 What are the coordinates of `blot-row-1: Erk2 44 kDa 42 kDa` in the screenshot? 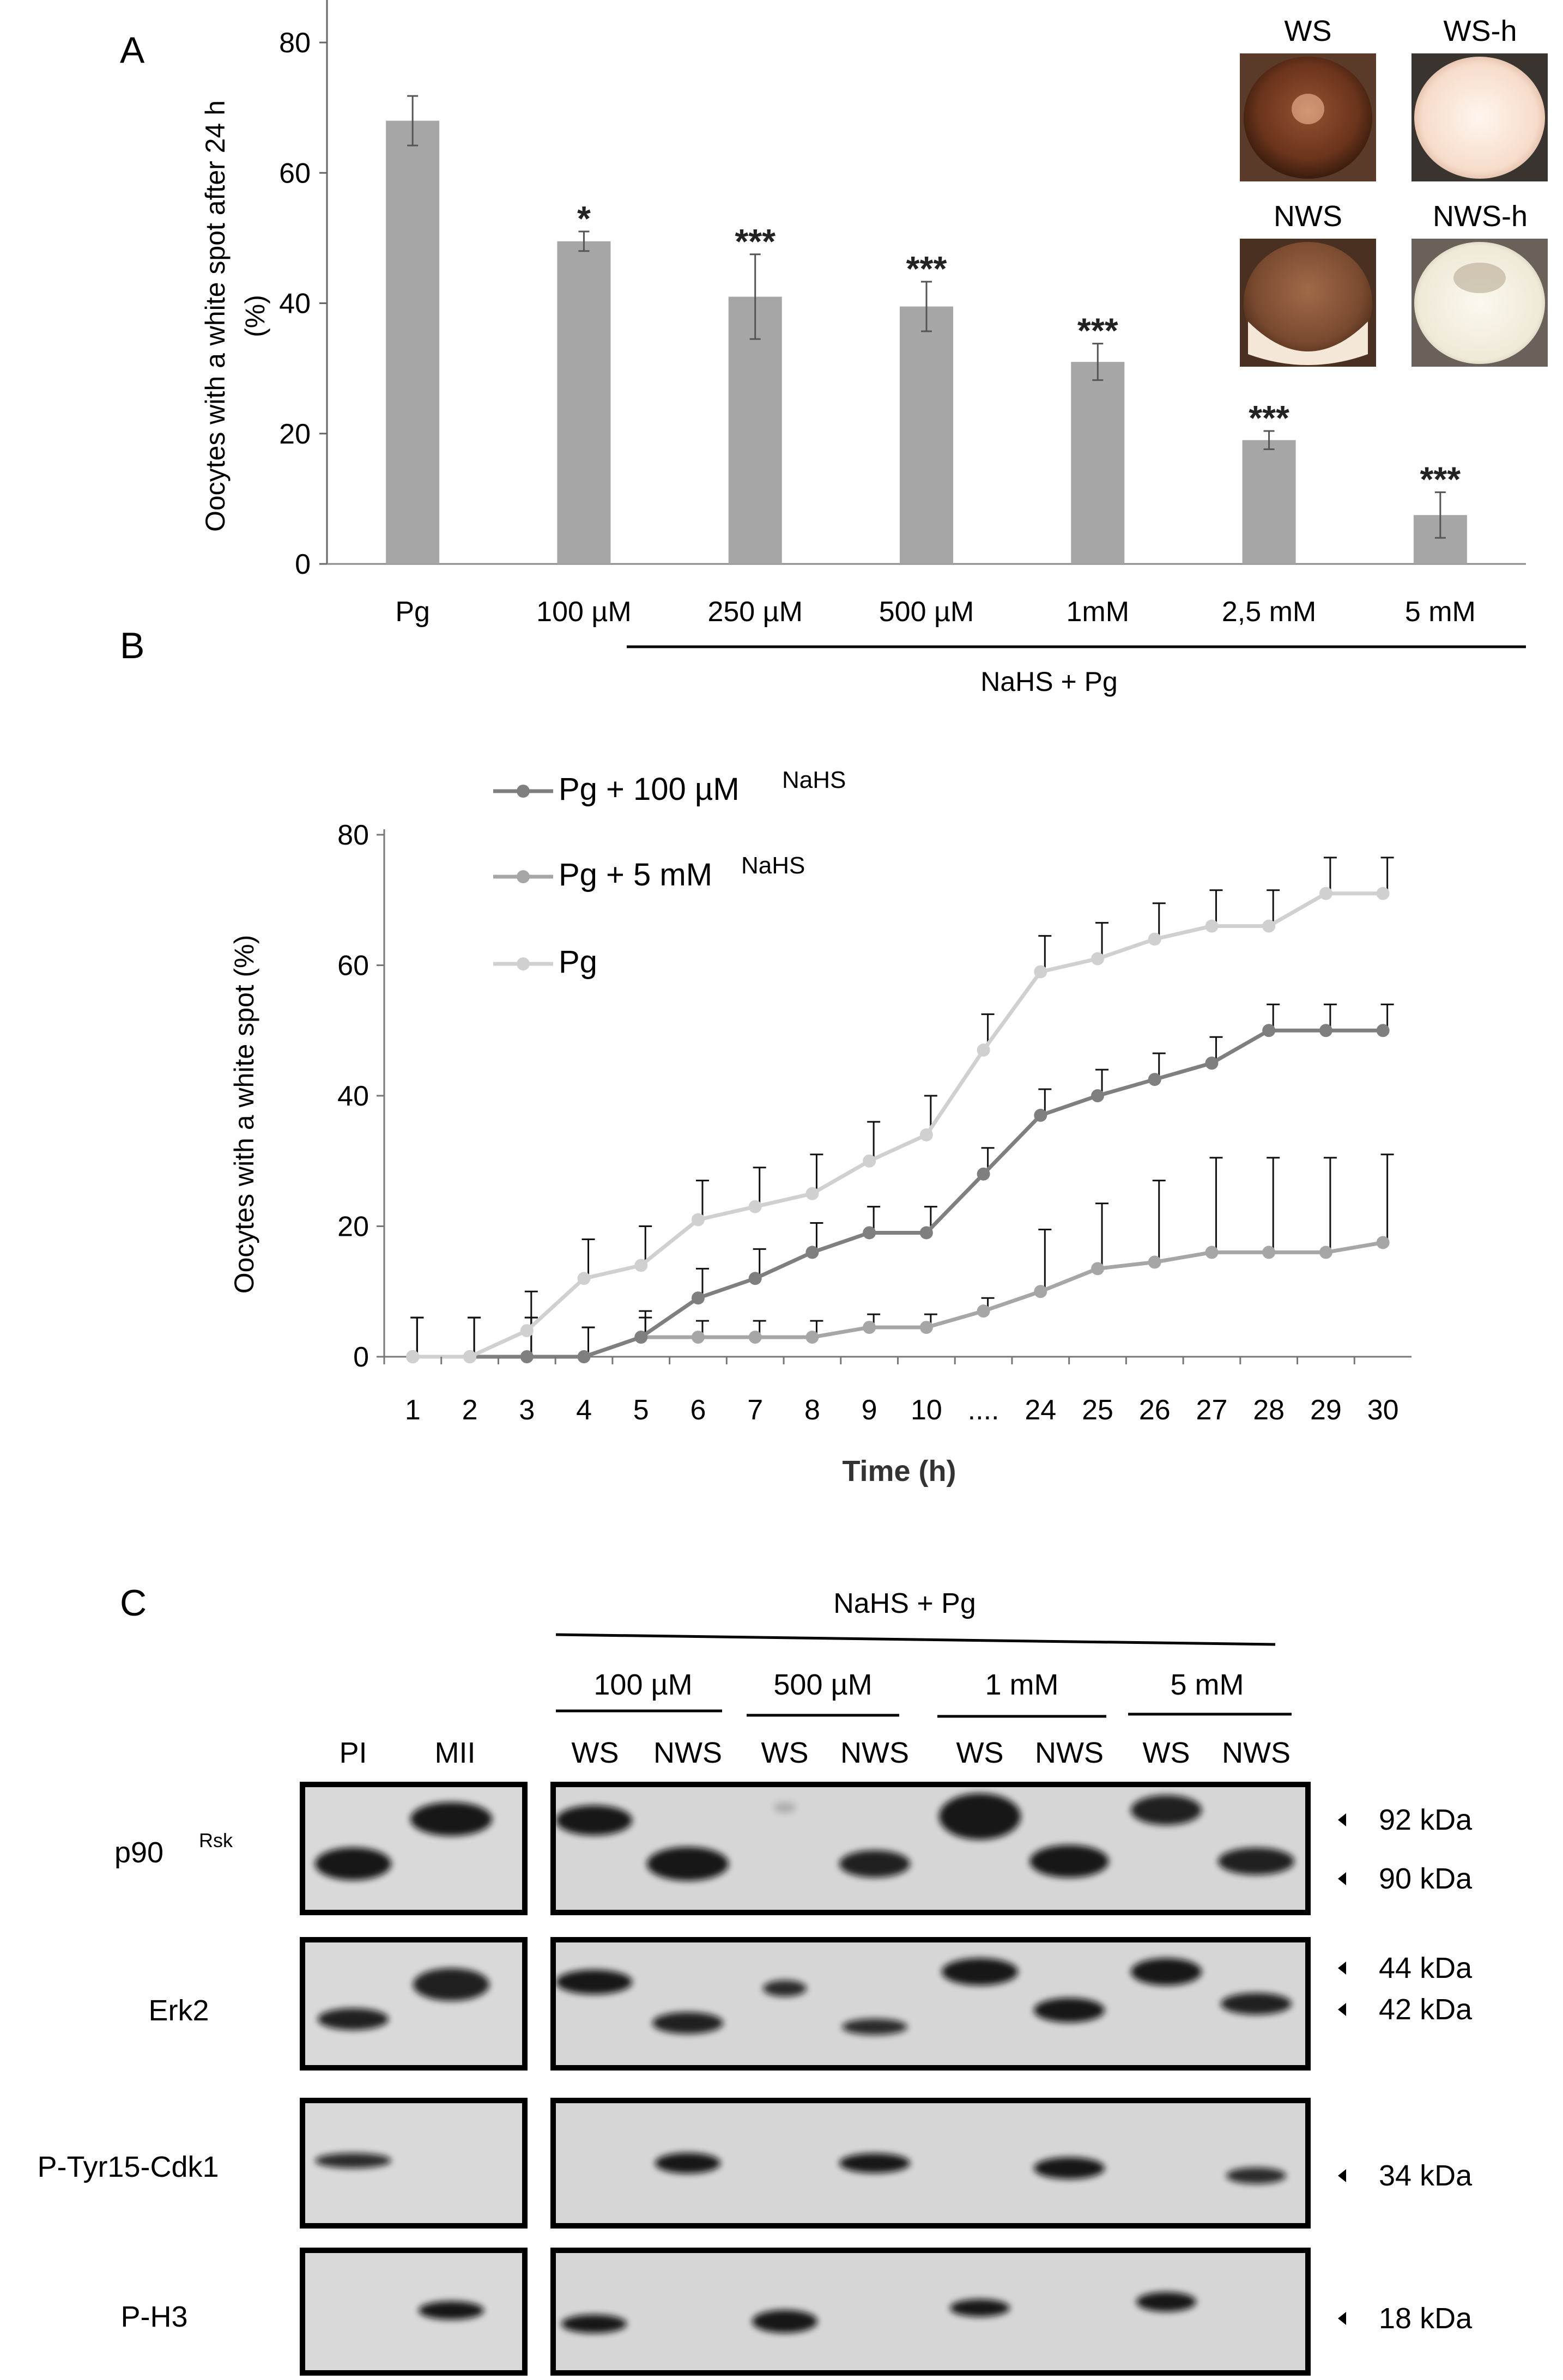 It's located at (810, 2004).